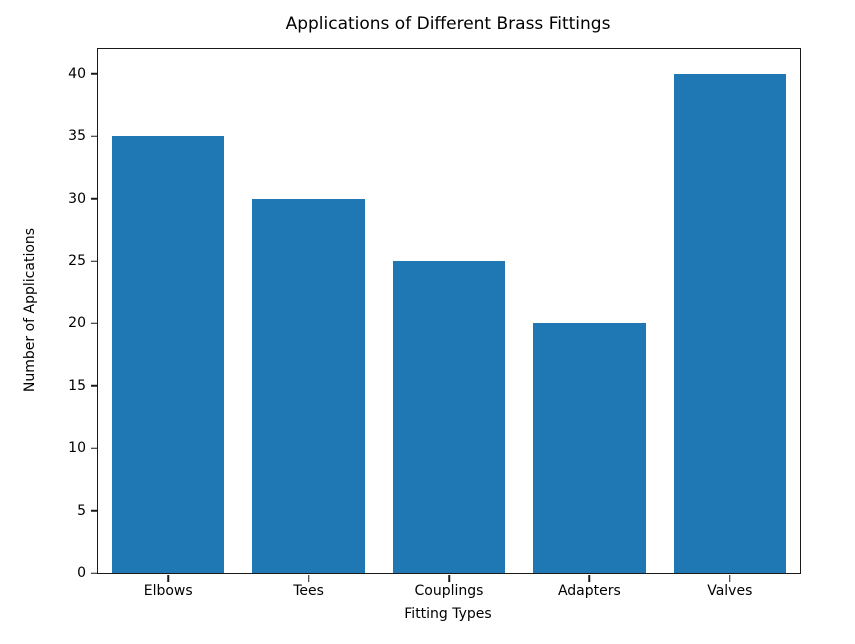 This screenshot has height=644, width=855. Describe the element at coordinates (77, 198) in the screenshot. I see `y-tick-label: 30` at that location.